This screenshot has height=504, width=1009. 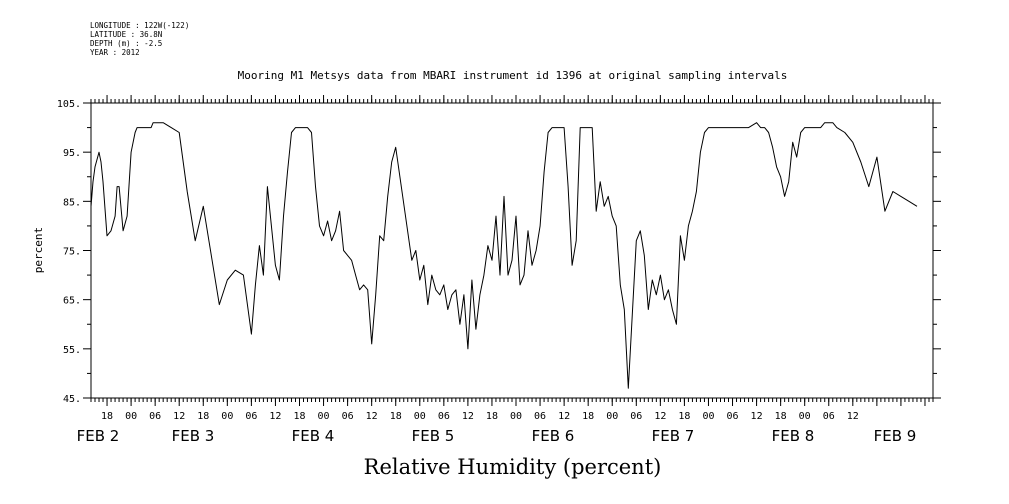 I want to click on x-day-label: FEB 5, so click(x=433, y=436).